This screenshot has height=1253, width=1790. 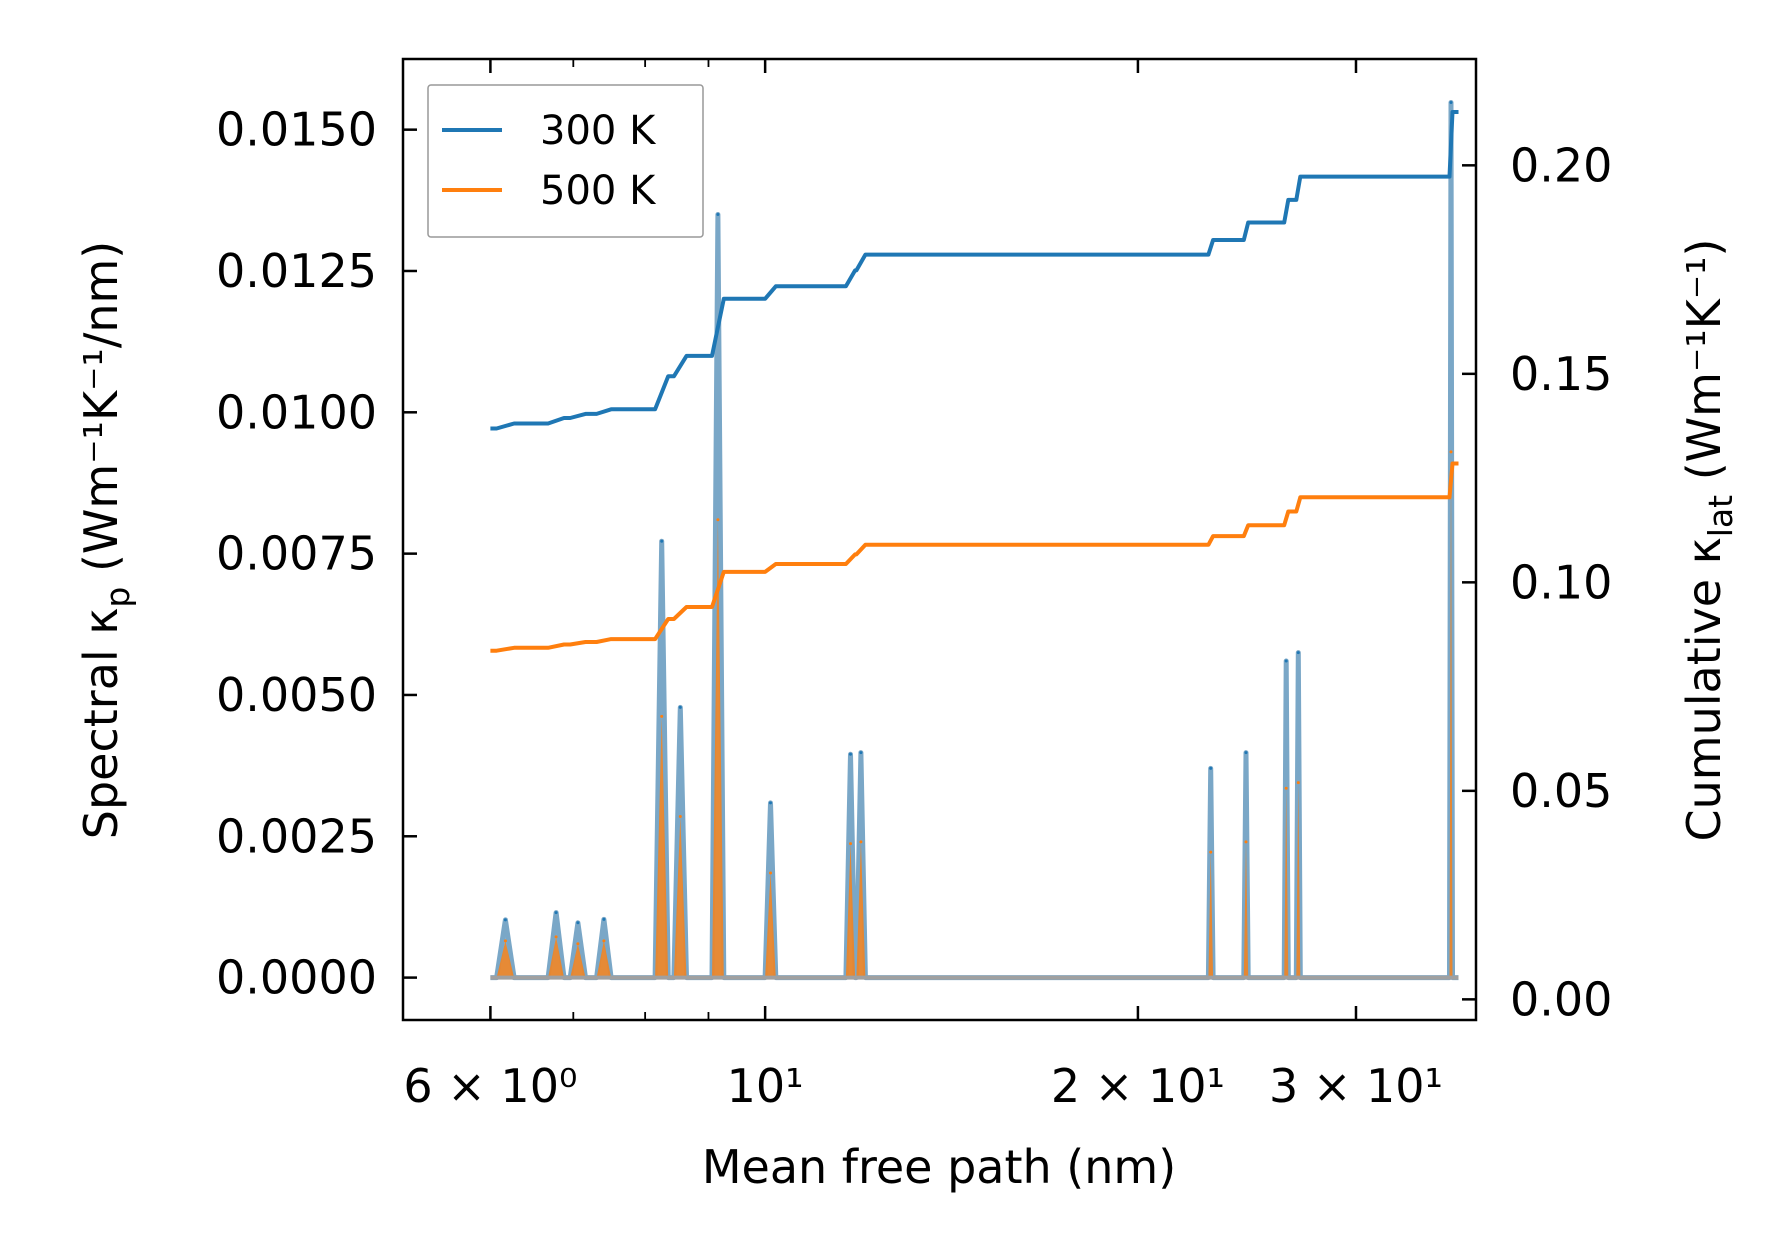 What do you see at coordinates (296, 130) in the screenshot?
I see `left-y-tick-label: 0.0150` at bounding box center [296, 130].